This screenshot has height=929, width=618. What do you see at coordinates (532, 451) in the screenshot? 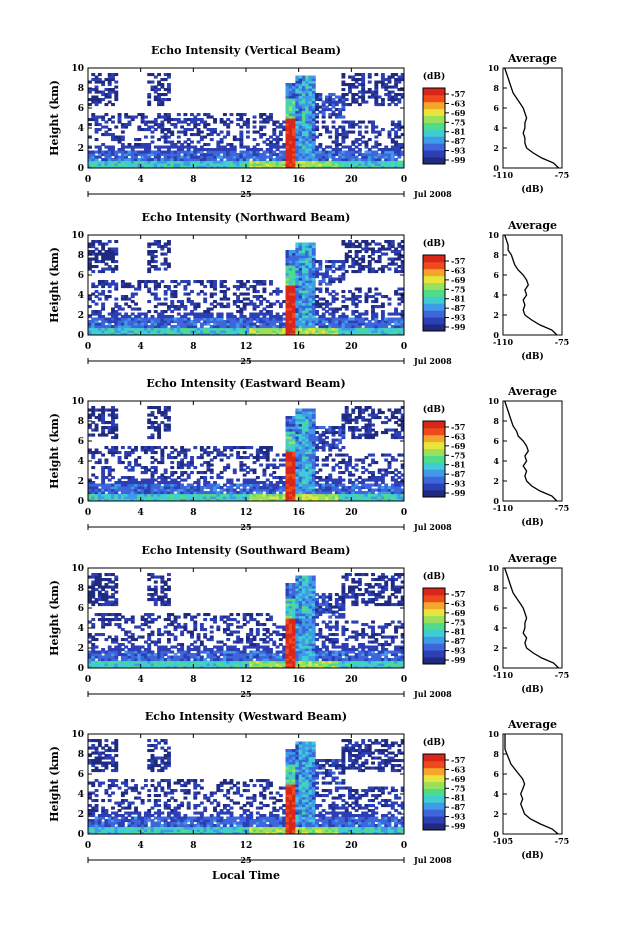
I see `average-frame` at bounding box center [532, 451].